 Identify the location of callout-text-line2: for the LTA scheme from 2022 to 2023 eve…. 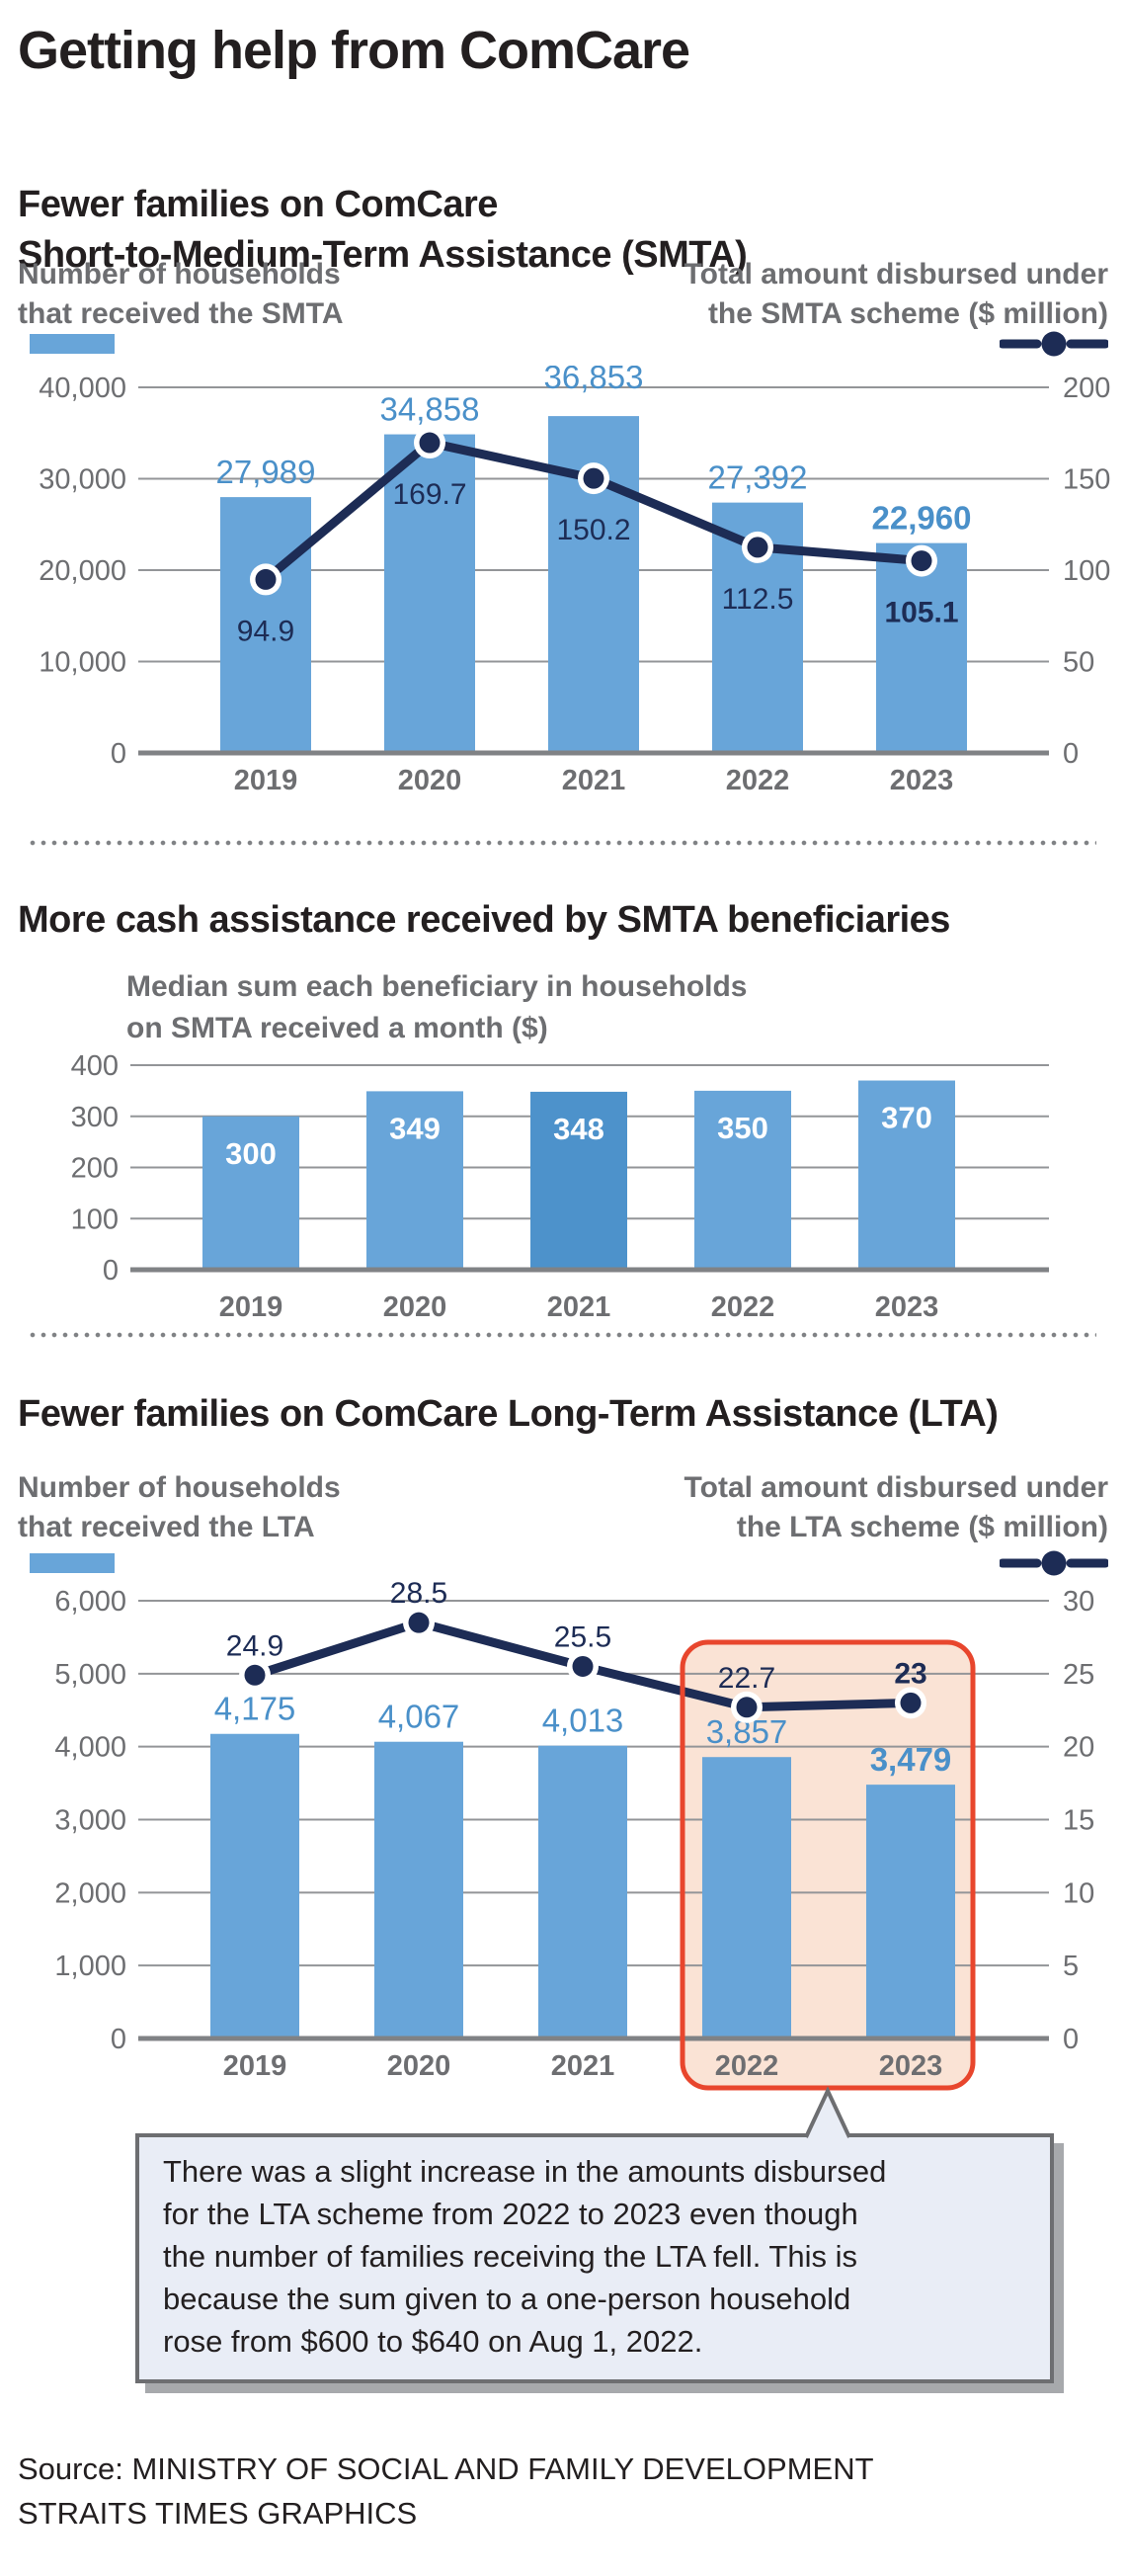
(510, 2214).